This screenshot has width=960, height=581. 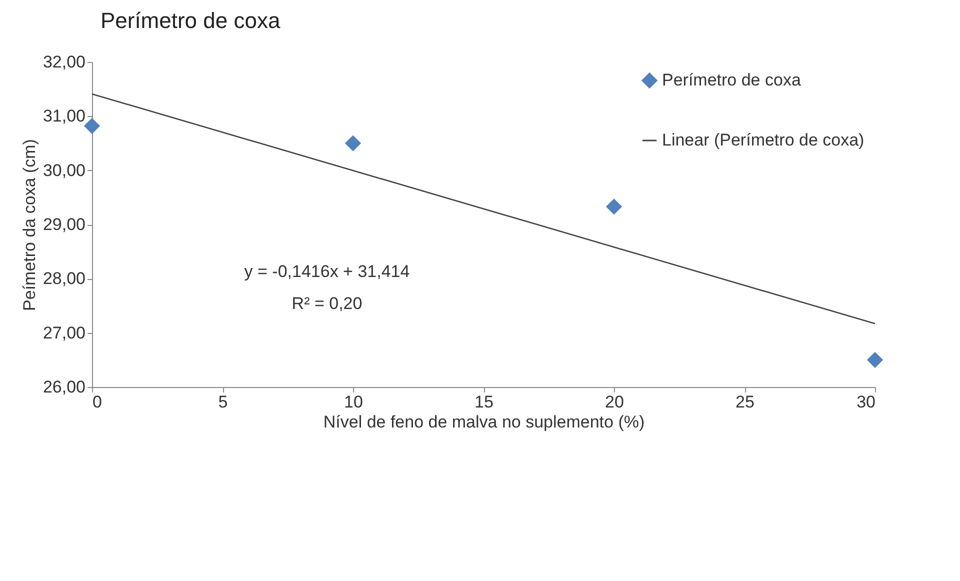 What do you see at coordinates (97, 402) in the screenshot?
I see `x-tick-label: 0` at bounding box center [97, 402].